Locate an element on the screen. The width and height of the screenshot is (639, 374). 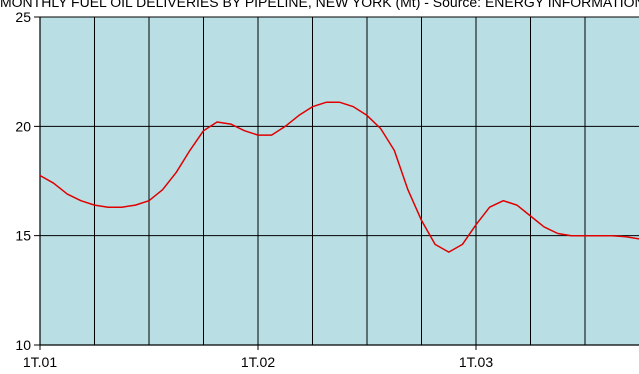
y-tick-label: 15 is located at coordinates (23, 236).